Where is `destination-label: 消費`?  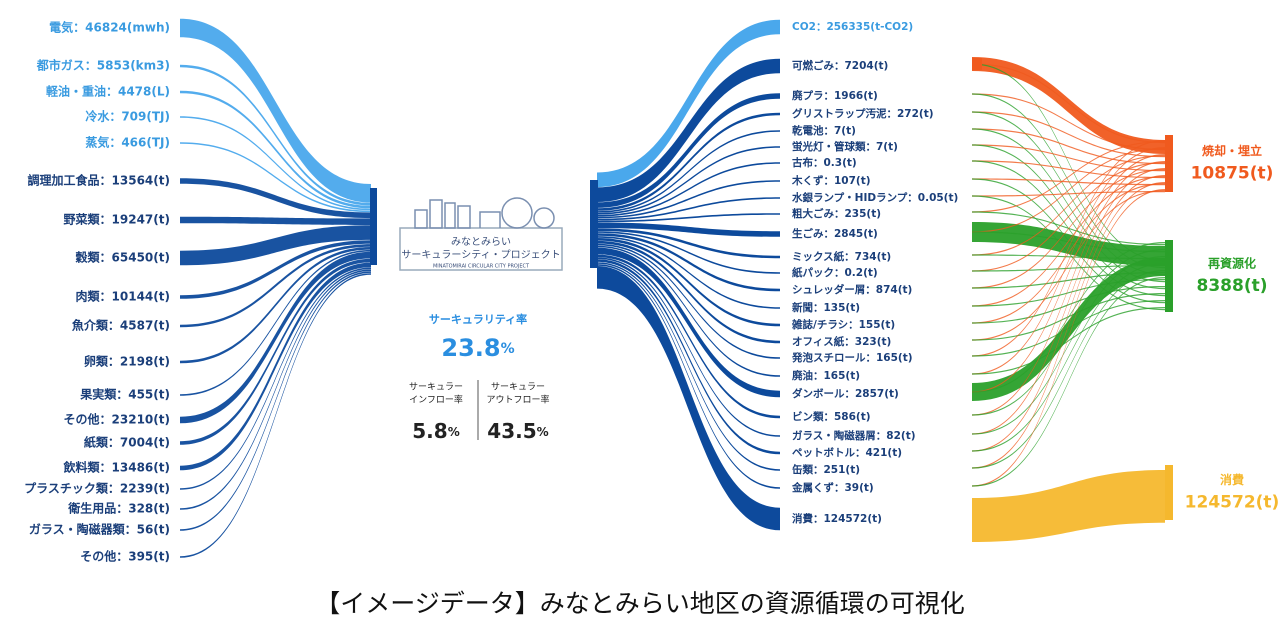 destination-label: 消費 is located at coordinates (1232, 479).